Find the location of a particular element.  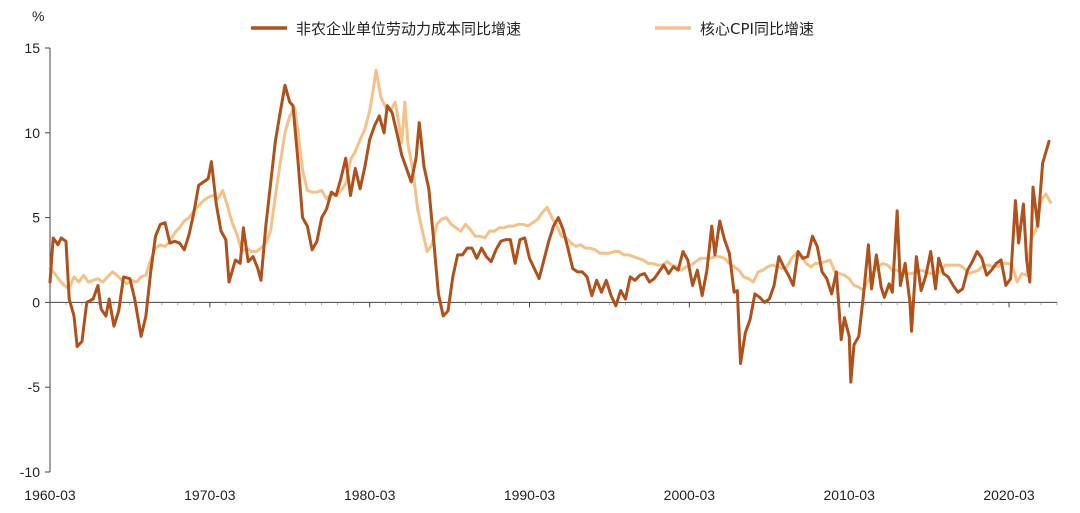

x-tick-label: 2000-03 is located at coordinates (690, 495).